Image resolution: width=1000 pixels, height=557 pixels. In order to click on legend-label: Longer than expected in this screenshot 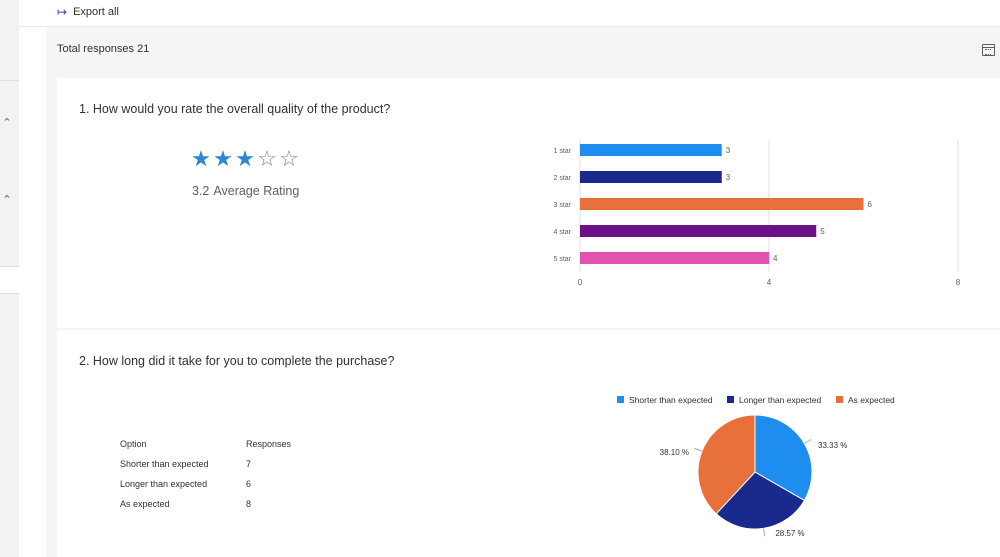, I will do `click(780, 400)`.